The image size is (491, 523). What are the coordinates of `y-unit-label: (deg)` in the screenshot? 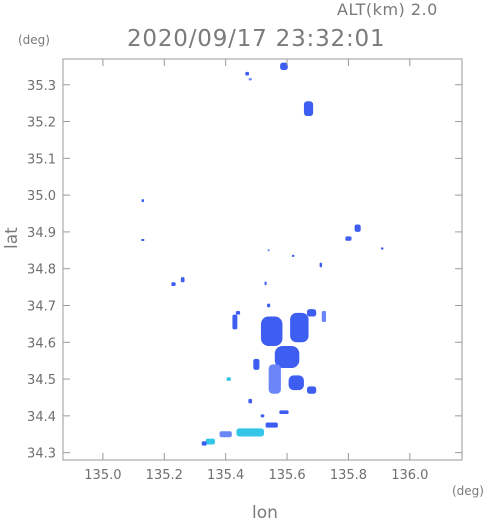 It's located at (34, 40).